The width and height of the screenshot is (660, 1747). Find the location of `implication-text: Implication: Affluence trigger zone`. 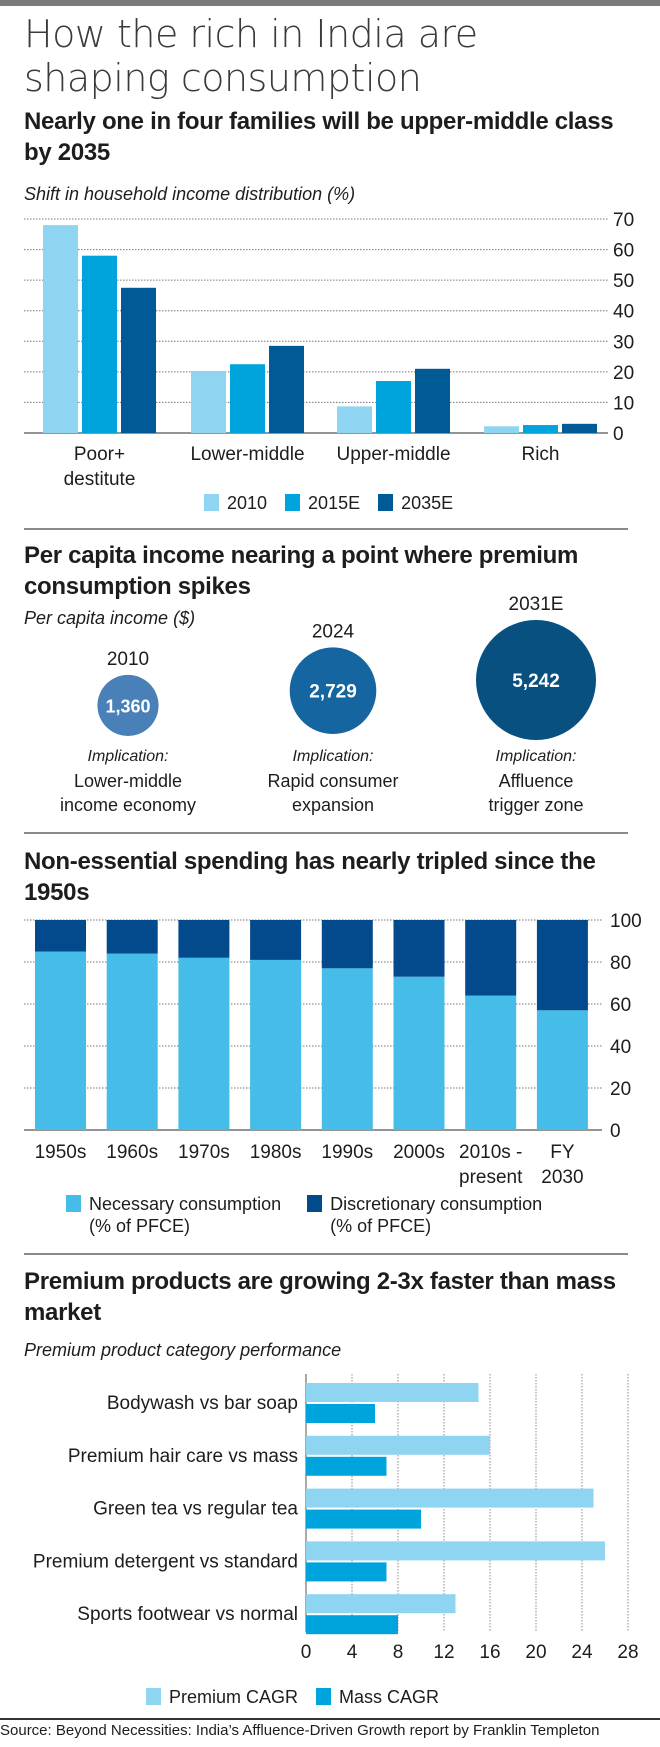

implication-text: Implication: Affluence trigger zone is located at coordinates (536, 781).